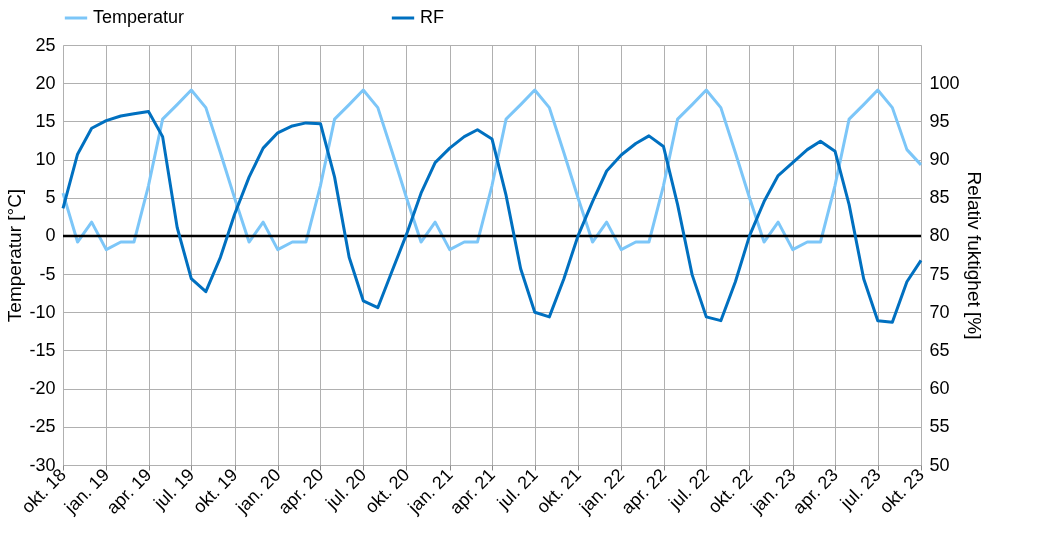 The width and height of the screenshot is (1042, 549). What do you see at coordinates (939, 120) in the screenshot?
I see `y2-tick-label: 95` at bounding box center [939, 120].